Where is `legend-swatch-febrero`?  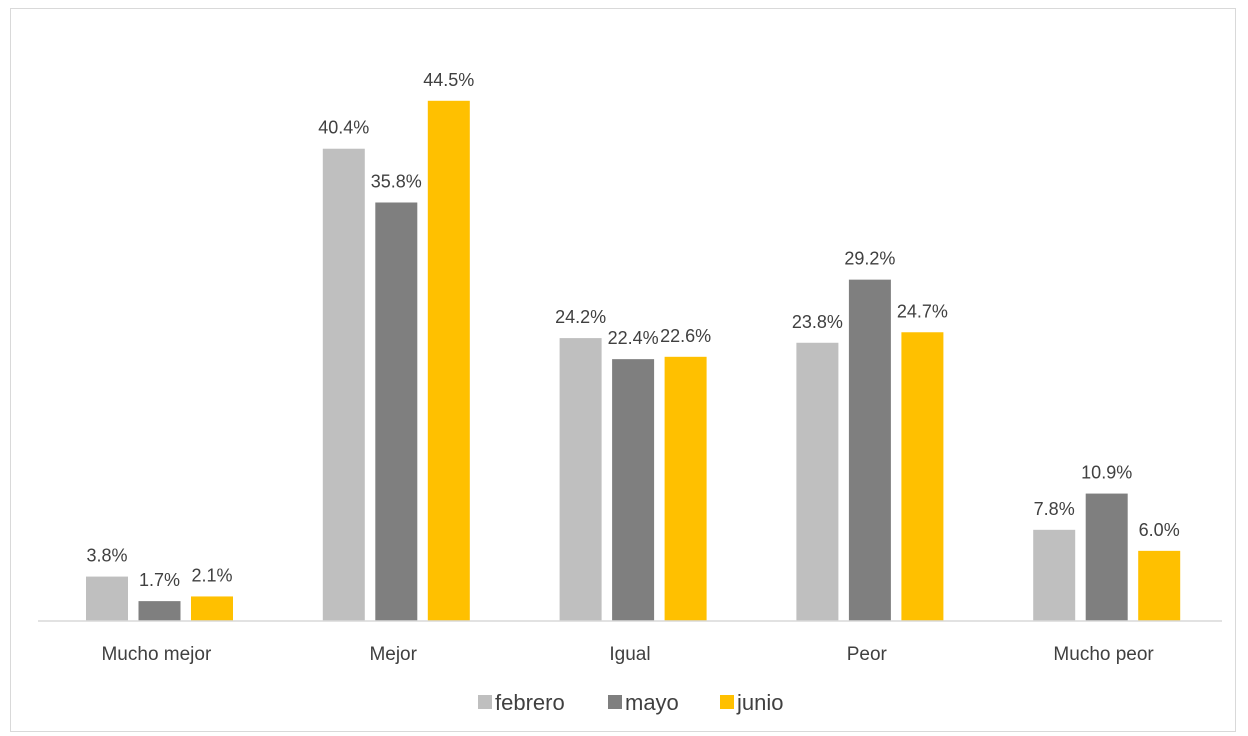 legend-swatch-febrero is located at coordinates (485, 702).